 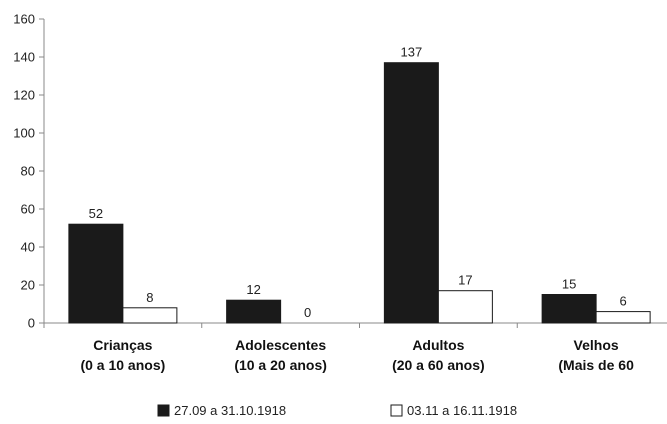 I want to click on legend-label: 27.09 a 31.10.1918, so click(x=230, y=410).